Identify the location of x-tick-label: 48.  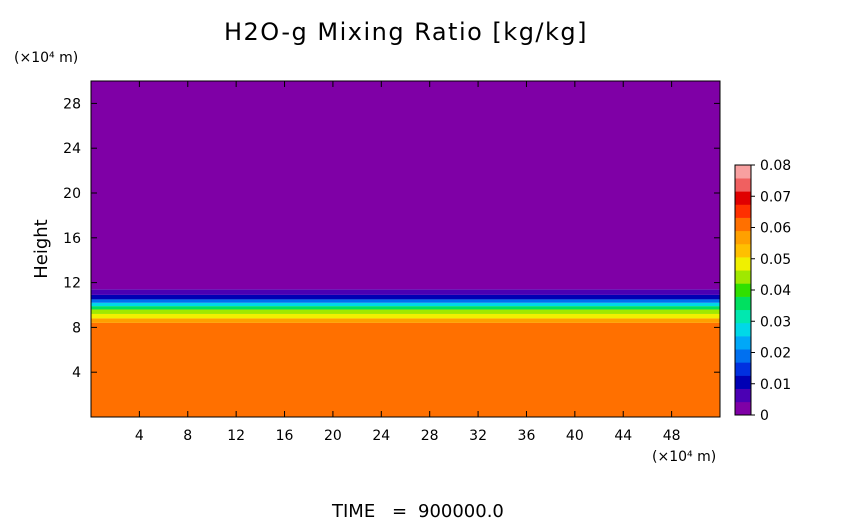
(672, 436).